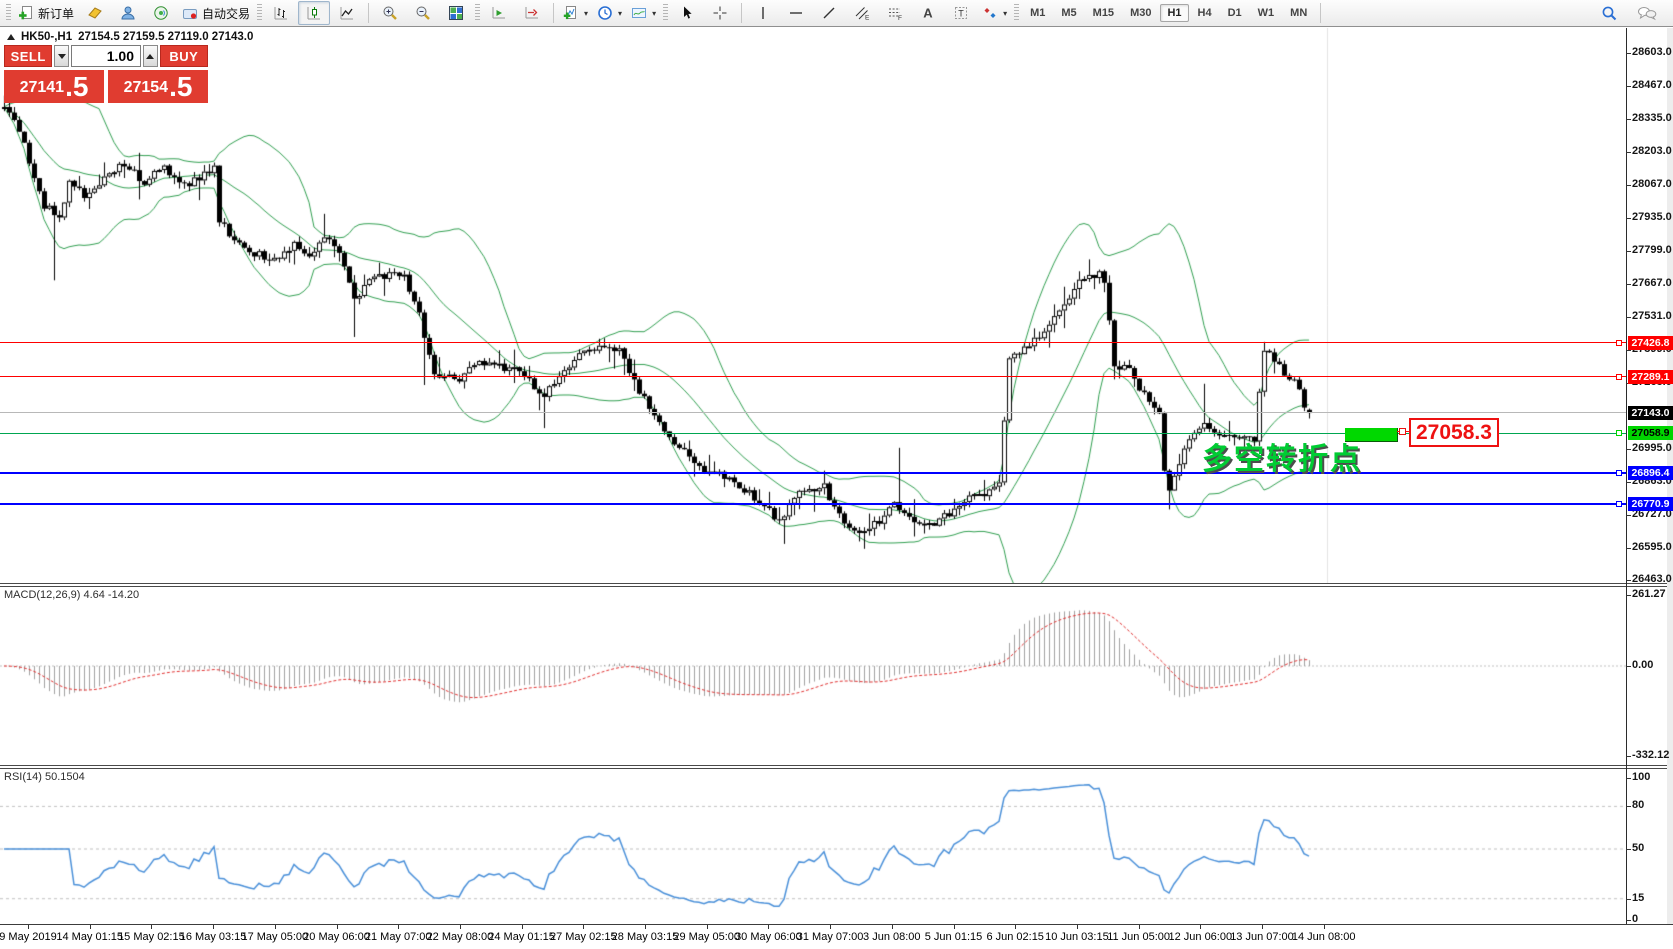 This screenshot has height=949, width=1673. What do you see at coordinates (763, 13) in the screenshot?
I see `vertical-line-button` at bounding box center [763, 13].